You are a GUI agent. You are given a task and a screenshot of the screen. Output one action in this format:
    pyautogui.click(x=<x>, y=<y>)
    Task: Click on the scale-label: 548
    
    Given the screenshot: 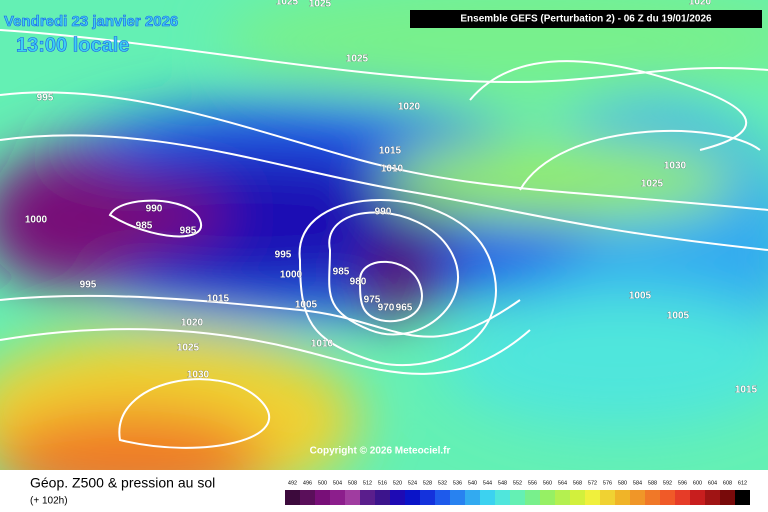 What is the action you would take?
    pyautogui.click(x=502, y=483)
    